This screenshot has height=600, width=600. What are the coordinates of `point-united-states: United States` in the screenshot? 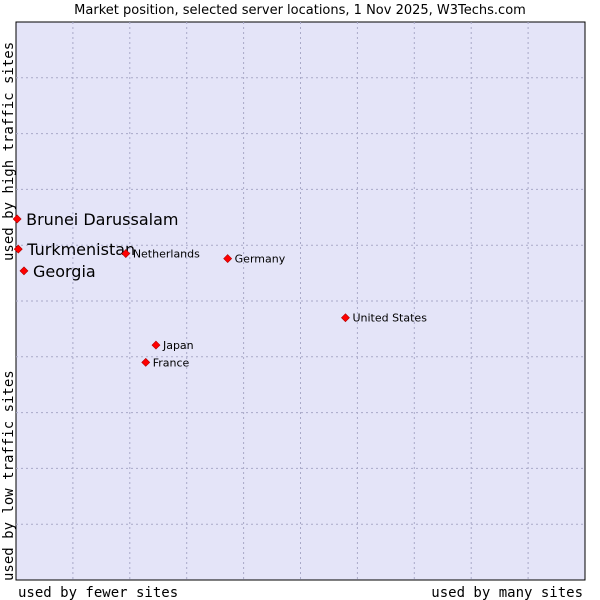 It's located at (384, 318).